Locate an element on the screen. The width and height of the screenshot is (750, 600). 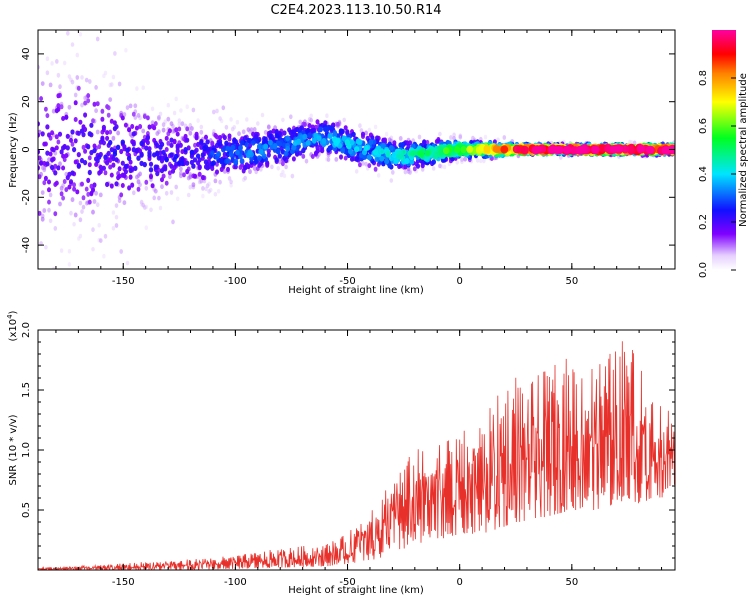
x-tick-label: 0 is located at coordinates (459, 281).